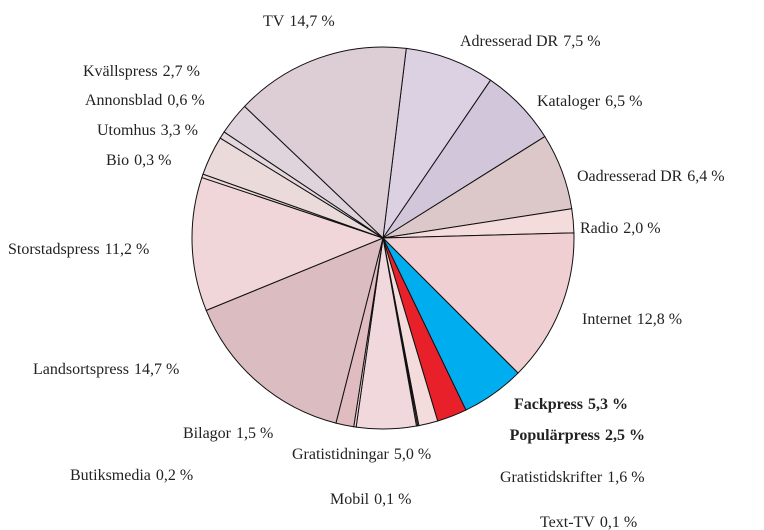 The image size is (764, 530). I want to click on value-label: 2,7 %, so click(181, 71).